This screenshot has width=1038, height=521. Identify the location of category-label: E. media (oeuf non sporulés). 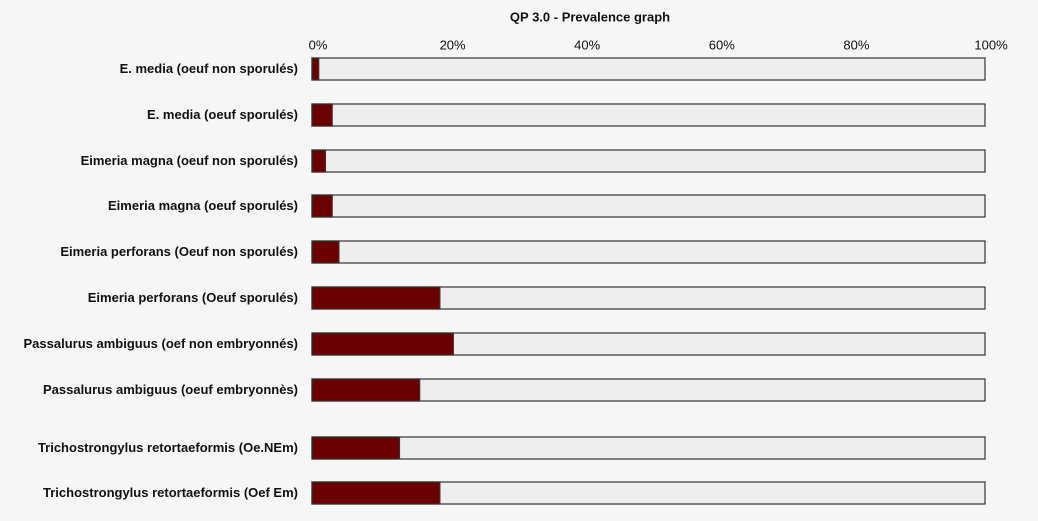
(208, 68).